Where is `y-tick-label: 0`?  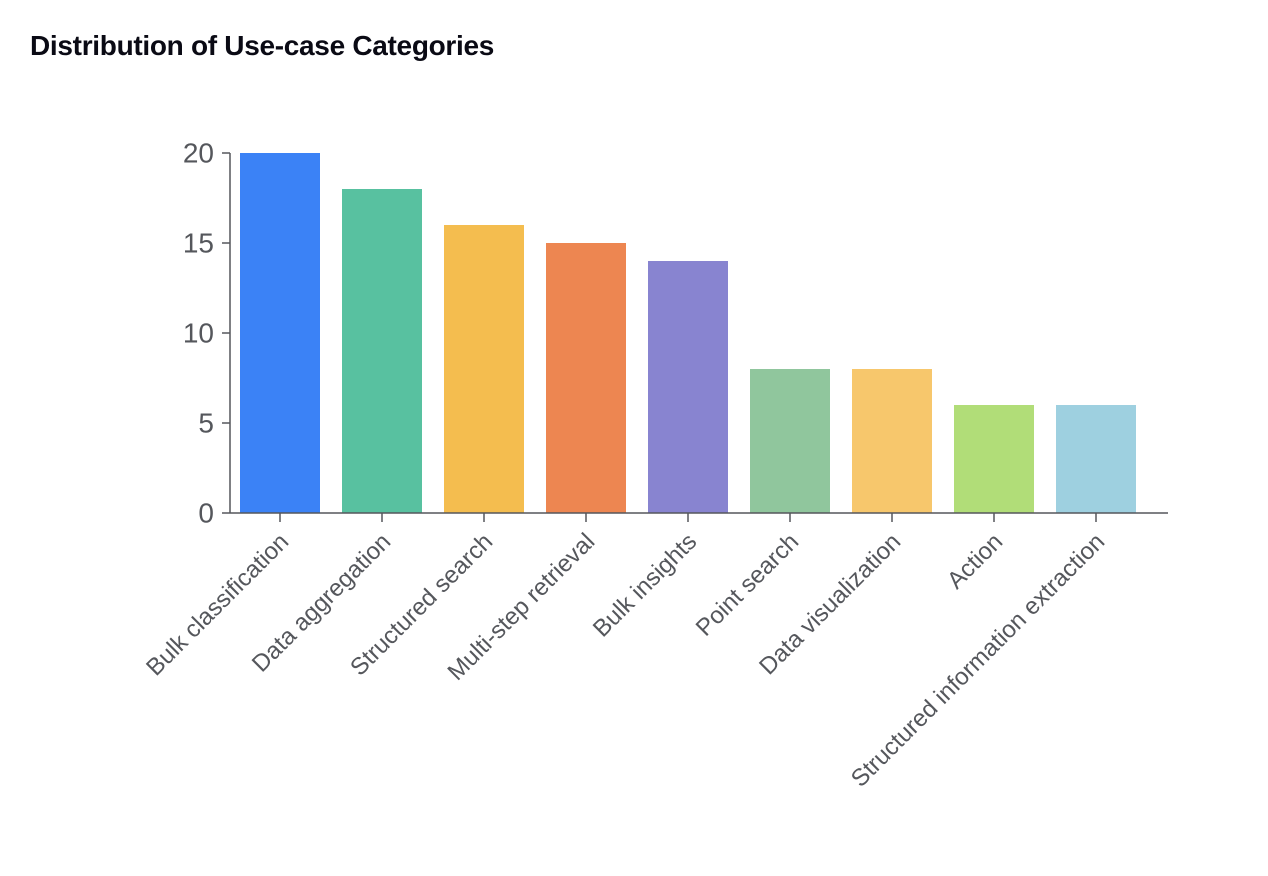
y-tick-label: 0 is located at coordinates (206, 513).